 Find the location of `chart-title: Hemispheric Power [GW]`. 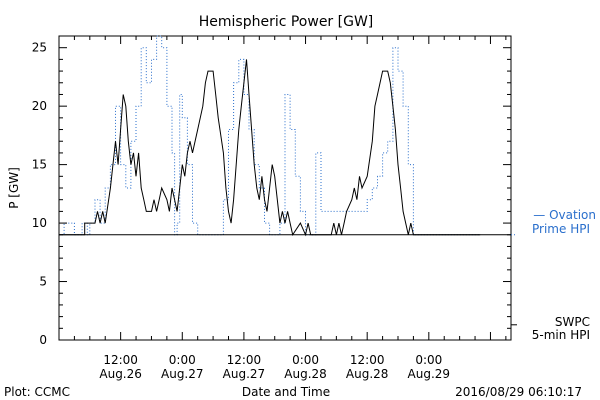

chart-title: Hemispheric Power [GW] is located at coordinates (286, 22).